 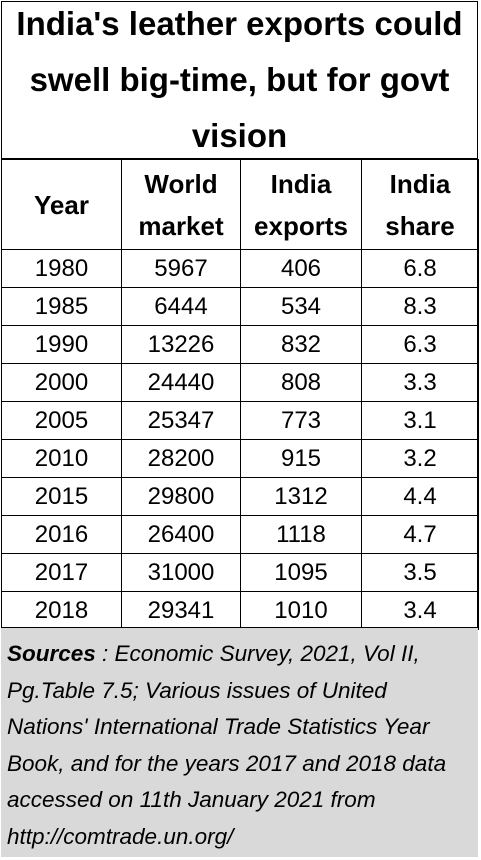 What do you see at coordinates (181, 458) in the screenshot?
I see `cell-world-market: 28200` at bounding box center [181, 458].